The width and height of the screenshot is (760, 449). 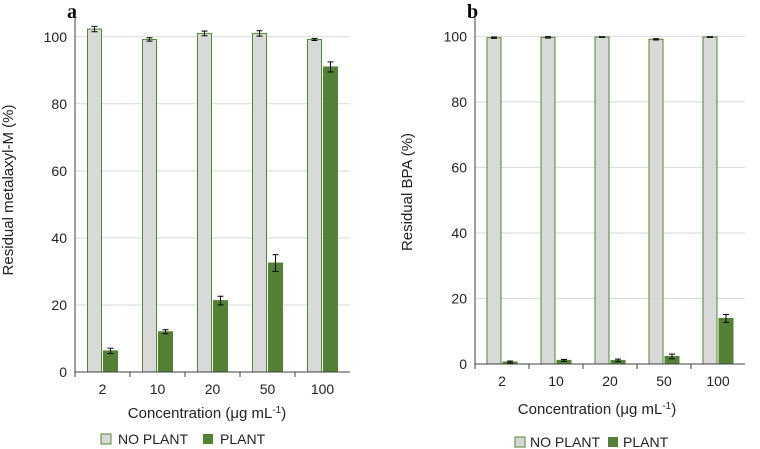 What do you see at coordinates (268, 389) in the screenshot?
I see `panel-a-x-tick-label: 50` at bounding box center [268, 389].